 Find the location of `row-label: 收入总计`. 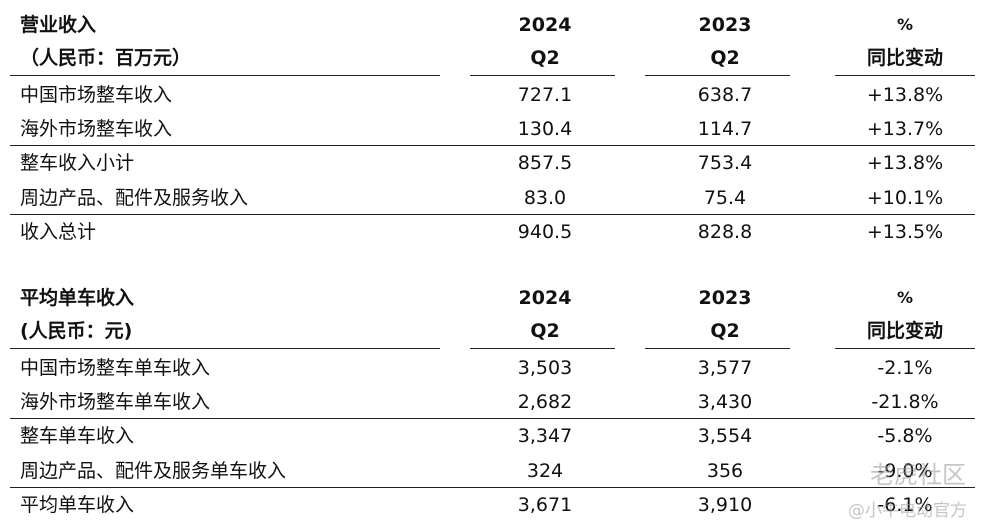

row-label: 收入总计 is located at coordinates (58, 231).